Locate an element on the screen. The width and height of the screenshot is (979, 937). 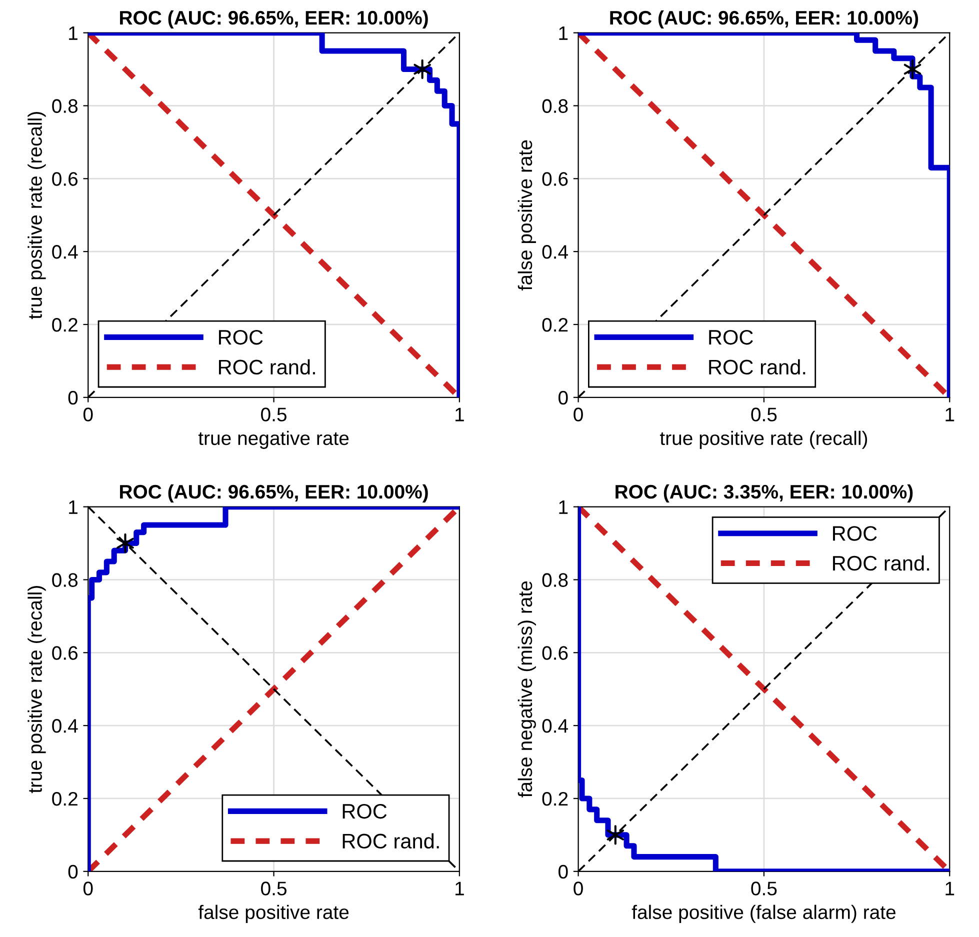
x-axis-title: true negative rate is located at coordinates (273, 439).